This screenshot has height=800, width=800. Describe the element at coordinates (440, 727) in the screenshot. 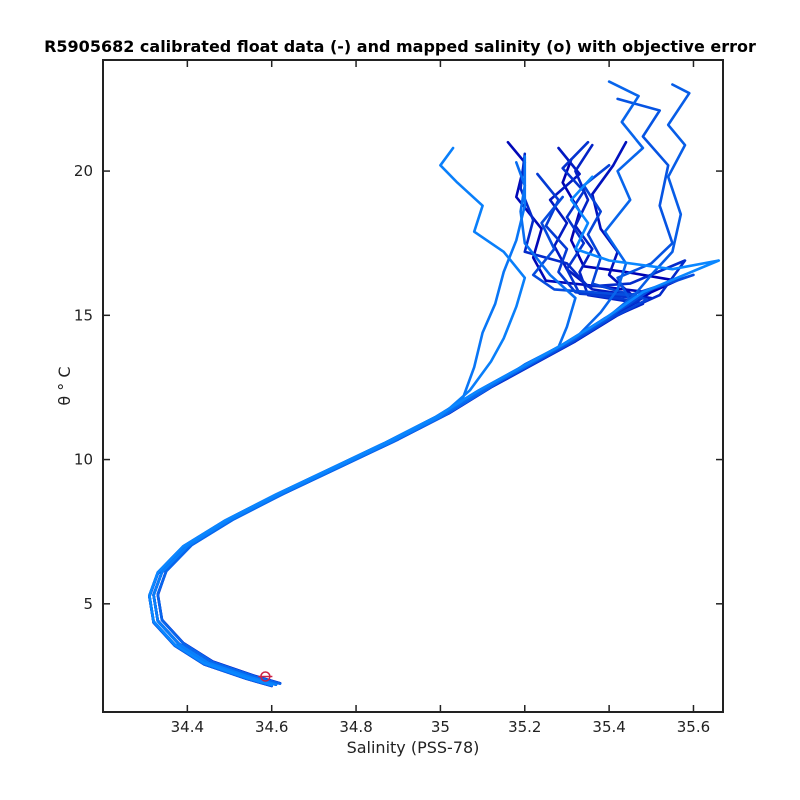

I see `x-tick-label: 35` at that location.